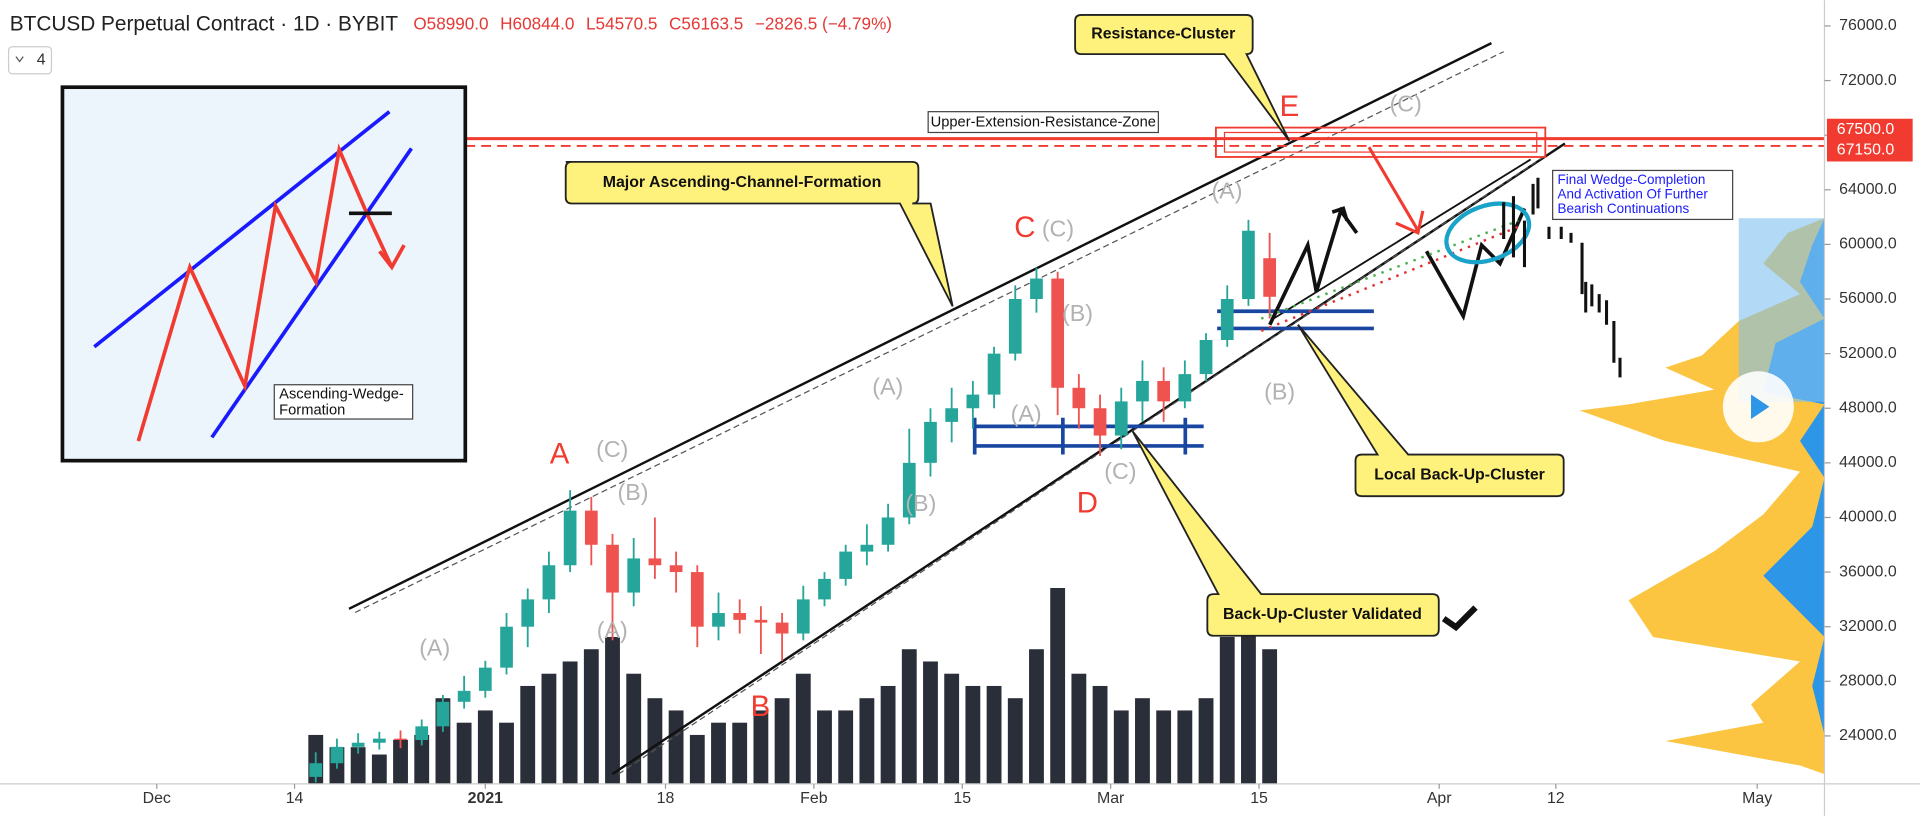 The width and height of the screenshot is (1920, 816). What do you see at coordinates (312, 410) in the screenshot?
I see `inset-label: Formation` at bounding box center [312, 410].